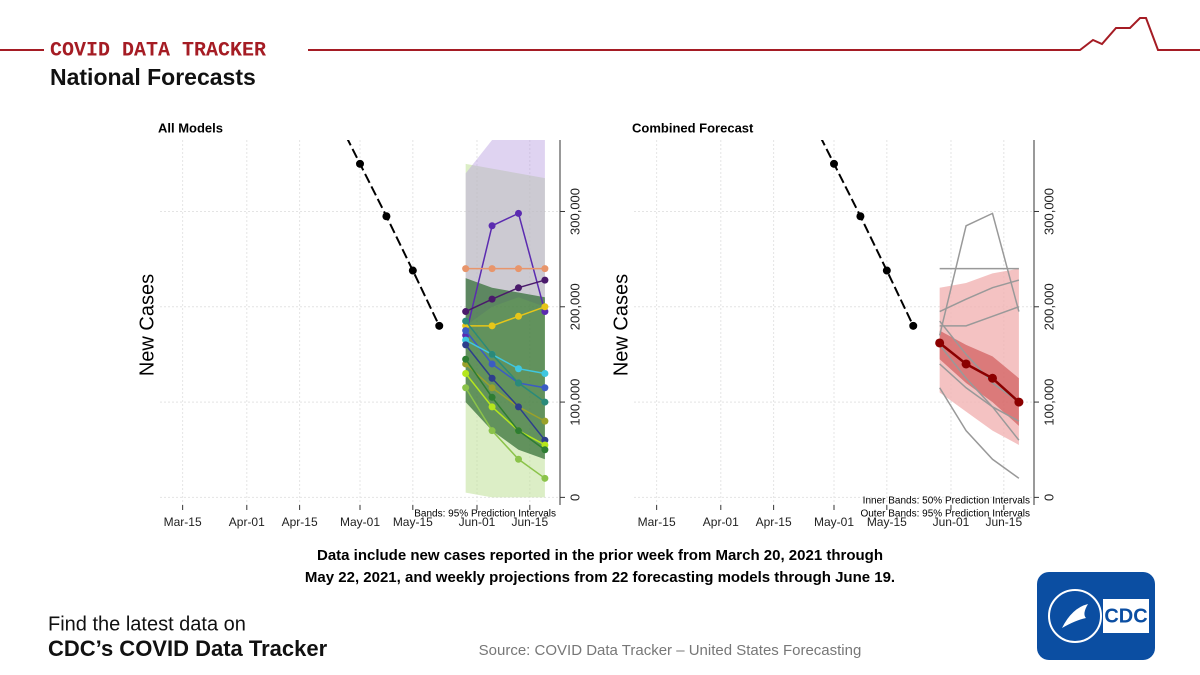 The image size is (1200, 675). I want to click on annotation: Bands: 95% Prediction Intervals, so click(485, 514).